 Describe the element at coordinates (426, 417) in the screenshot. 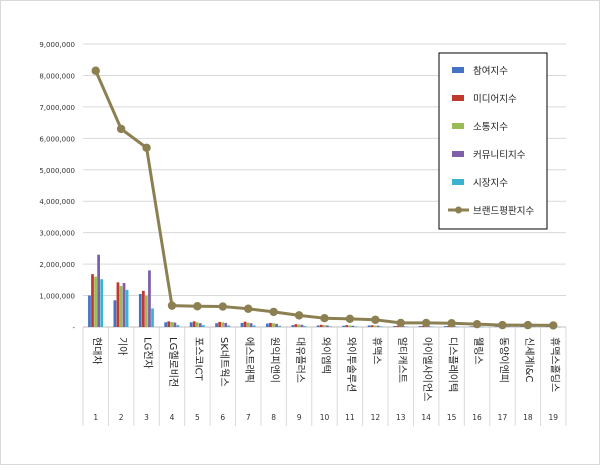

I see `x-rank-label: 14` at that location.